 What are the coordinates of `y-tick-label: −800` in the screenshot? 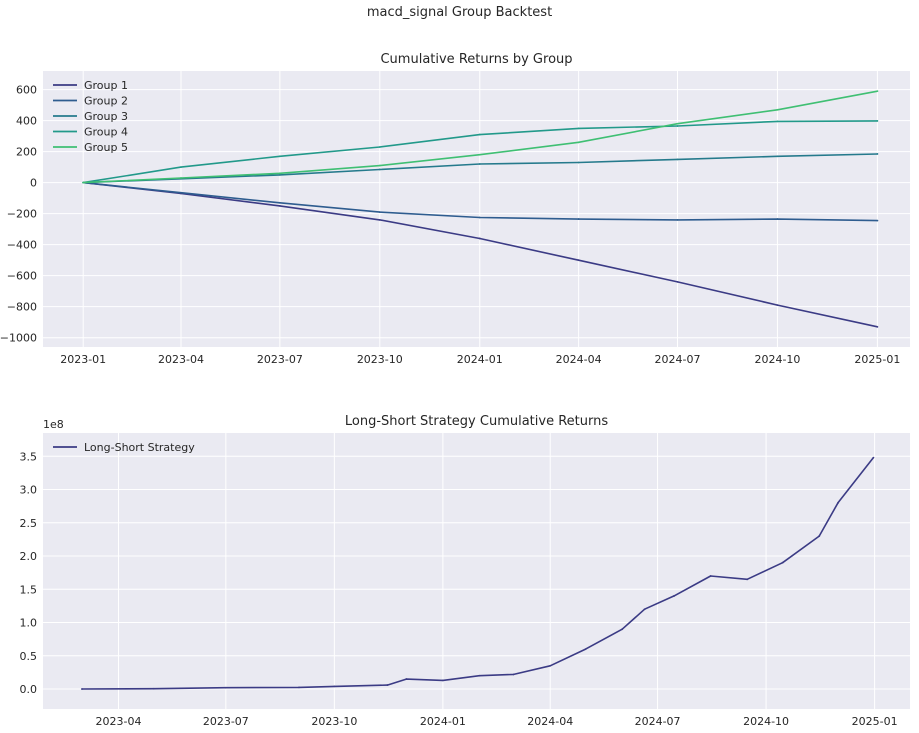 It's located at (22, 307).